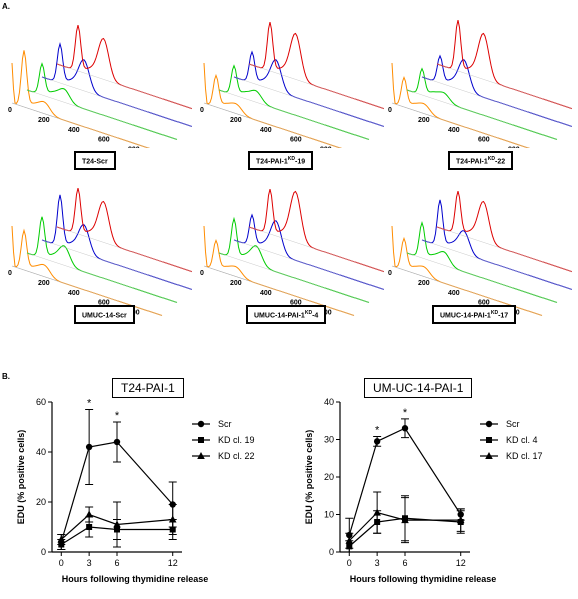 The image size is (578, 599). I want to click on histogram-label-main: UMUC-14-PAI-1, so click(465, 316).